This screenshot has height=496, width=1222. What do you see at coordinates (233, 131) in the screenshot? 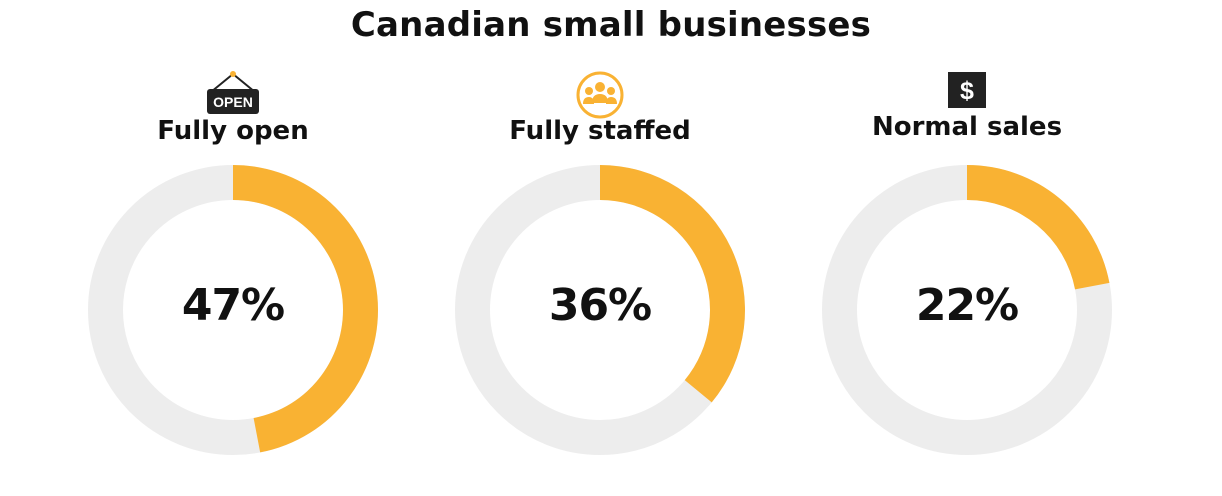
I see `label-fully-open: Fully open` at bounding box center [233, 131].